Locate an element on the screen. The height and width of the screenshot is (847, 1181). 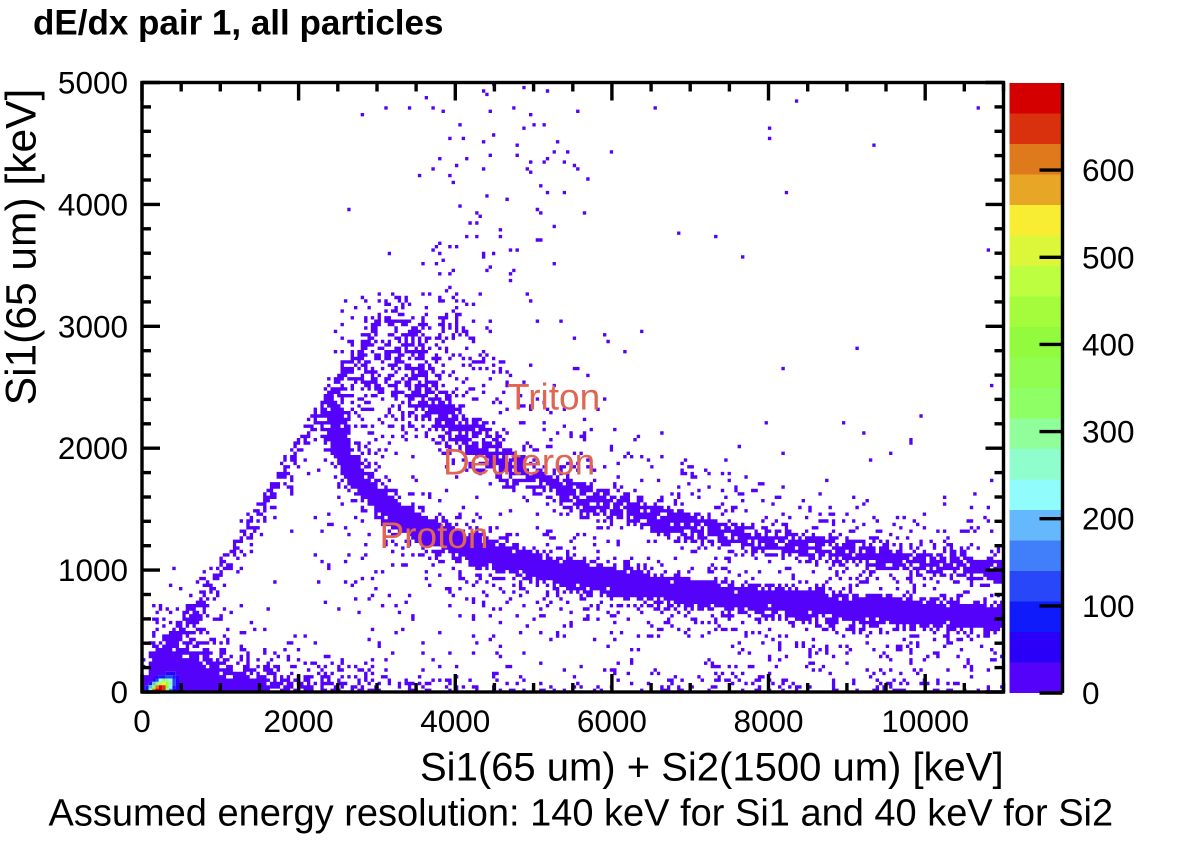
svg-text: 300 is located at coordinates (1108, 432).